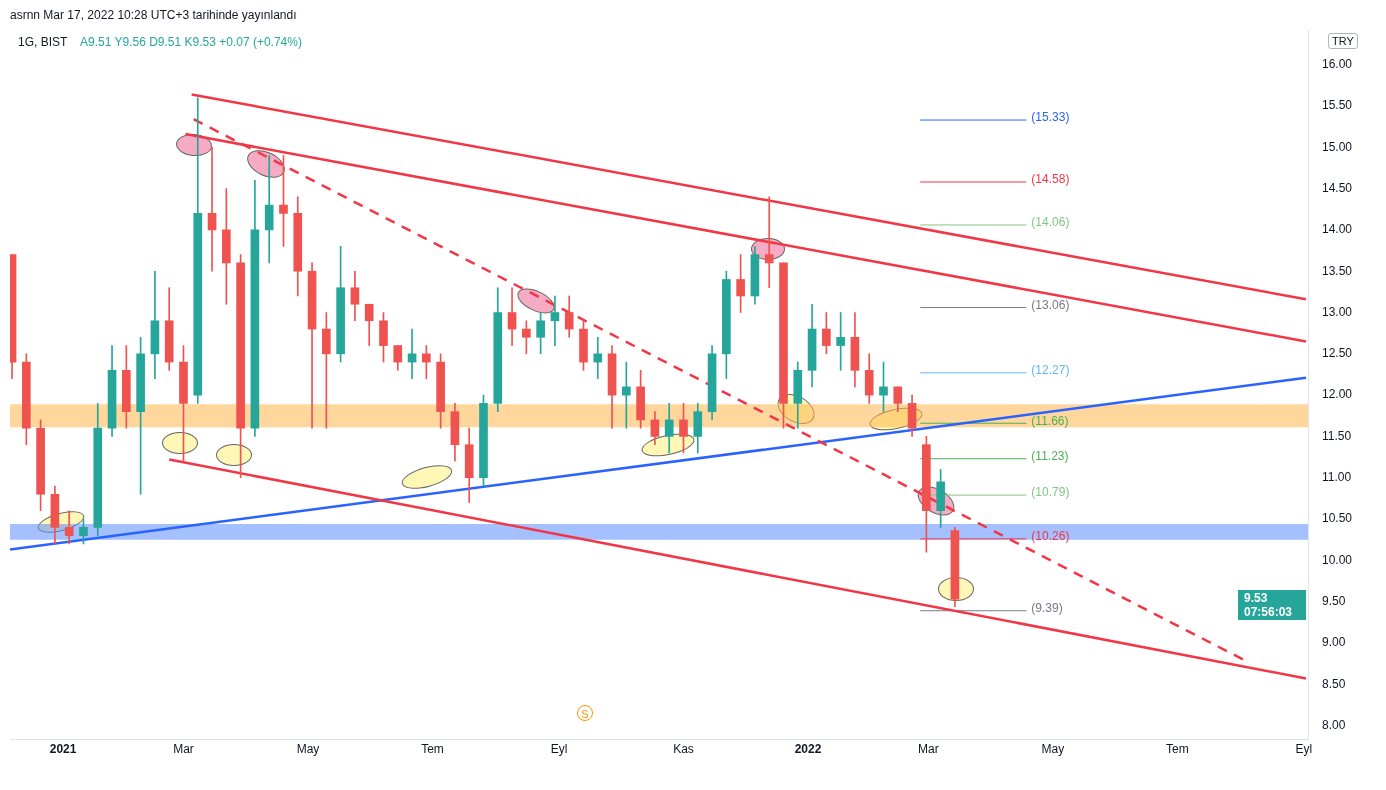  What do you see at coordinates (1337, 270) in the screenshot?
I see `y-tick-label: 13.50` at bounding box center [1337, 270].